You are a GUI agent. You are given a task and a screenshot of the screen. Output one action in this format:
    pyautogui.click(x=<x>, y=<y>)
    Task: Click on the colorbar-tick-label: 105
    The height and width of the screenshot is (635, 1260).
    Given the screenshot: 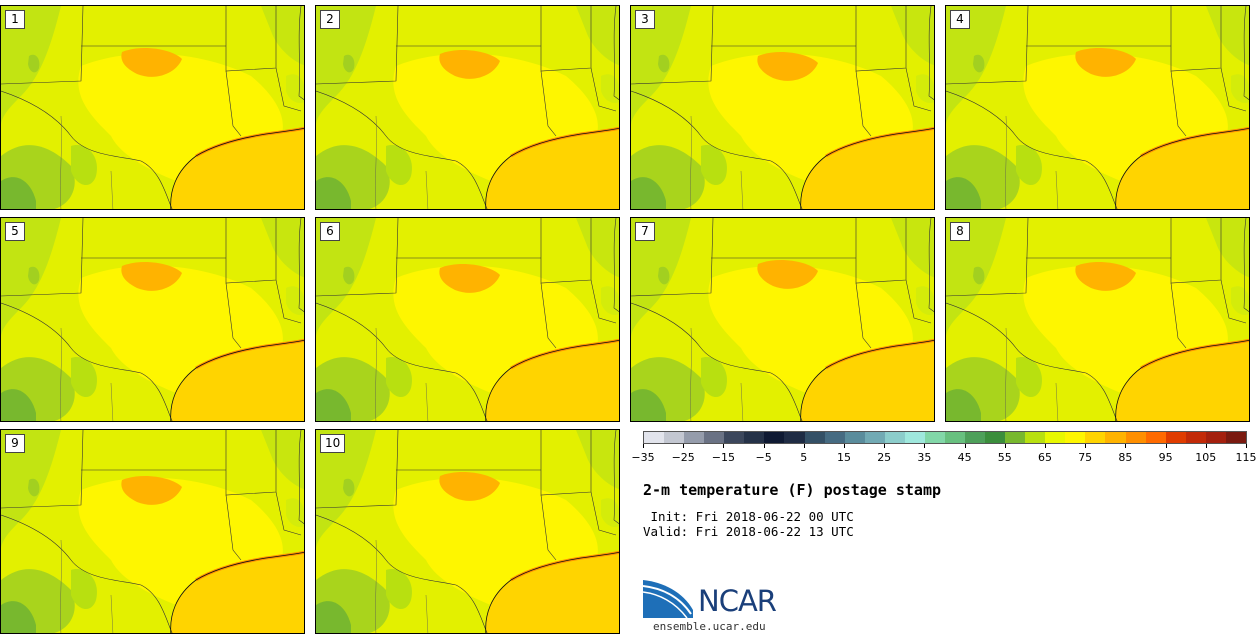 What is the action you would take?
    pyautogui.click(x=1206, y=457)
    